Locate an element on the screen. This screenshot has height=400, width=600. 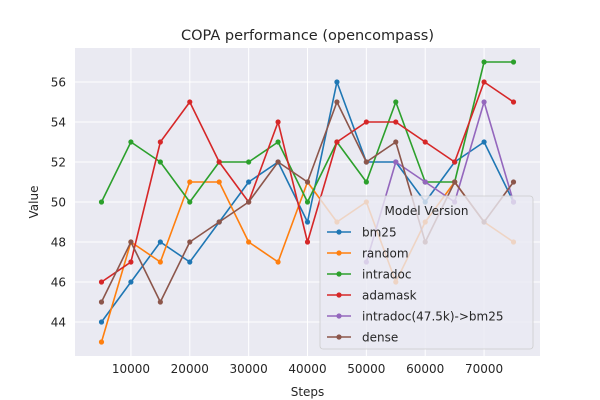
y-tick-label: 46 is located at coordinates (58, 283).